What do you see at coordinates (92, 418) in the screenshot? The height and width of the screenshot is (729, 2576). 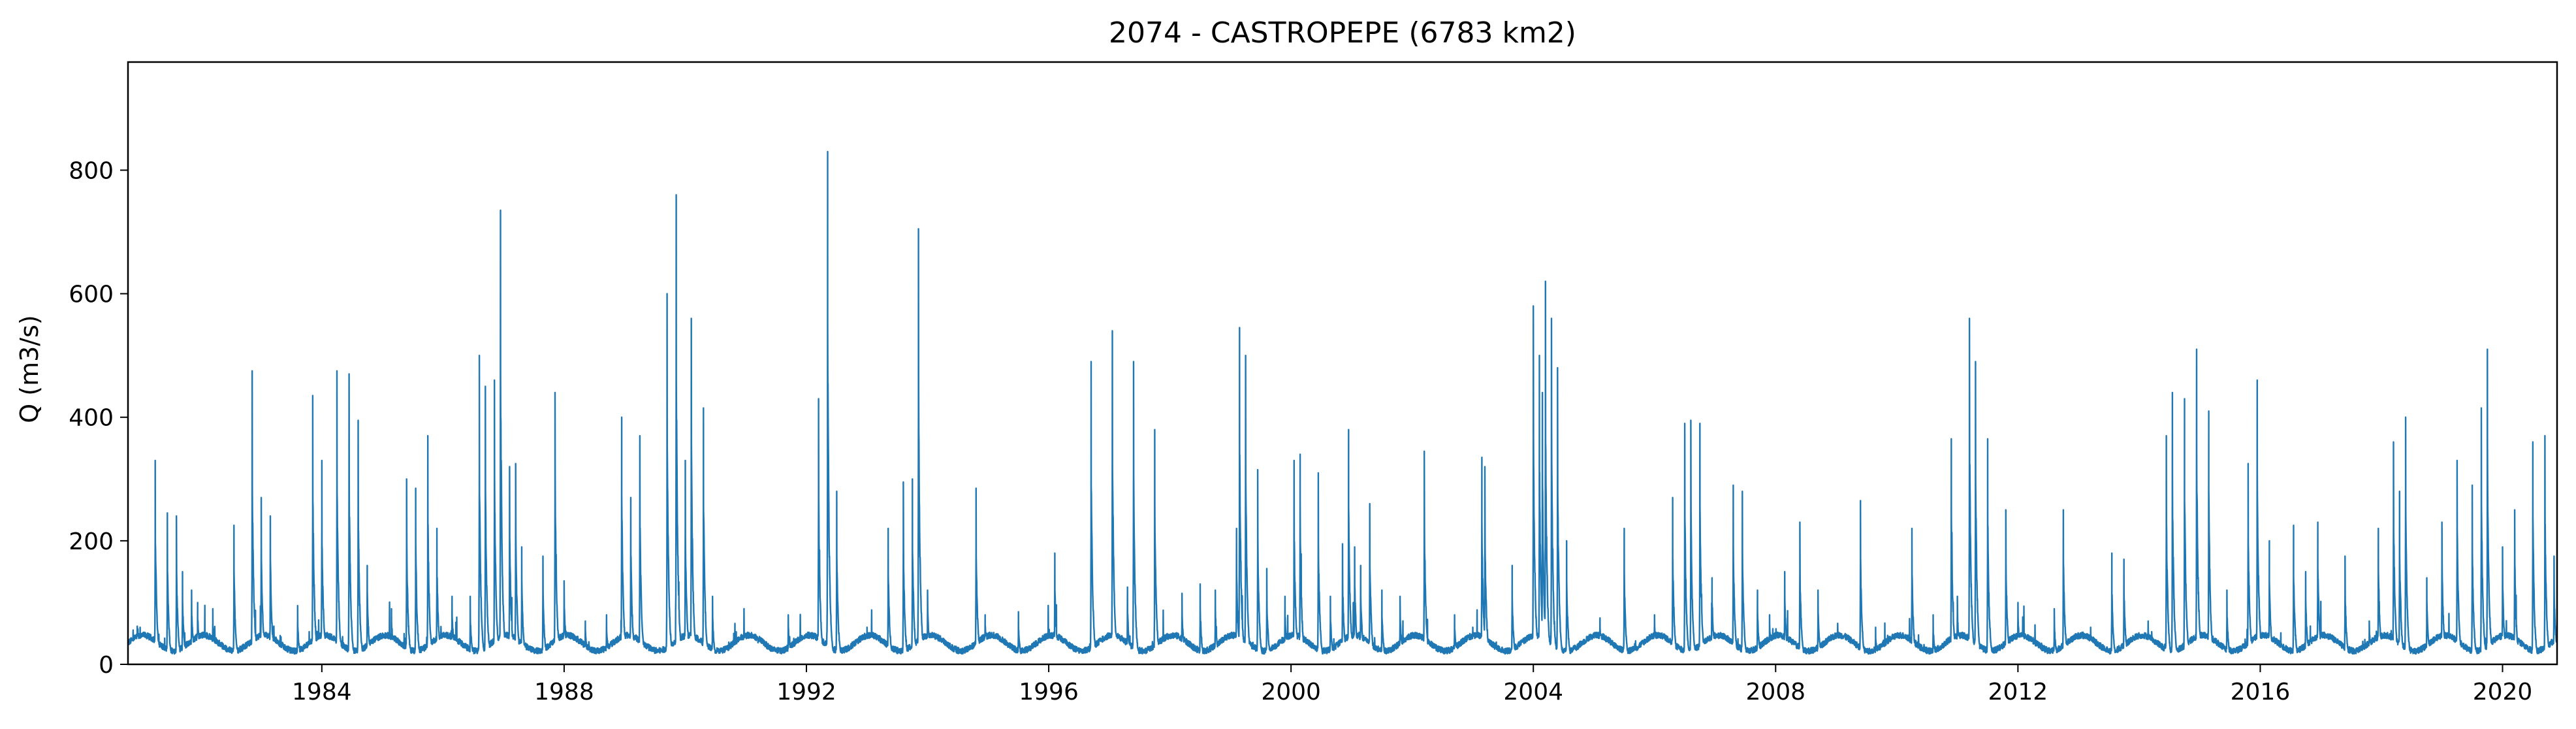 I see `y-tick-label: 400` at bounding box center [92, 418].